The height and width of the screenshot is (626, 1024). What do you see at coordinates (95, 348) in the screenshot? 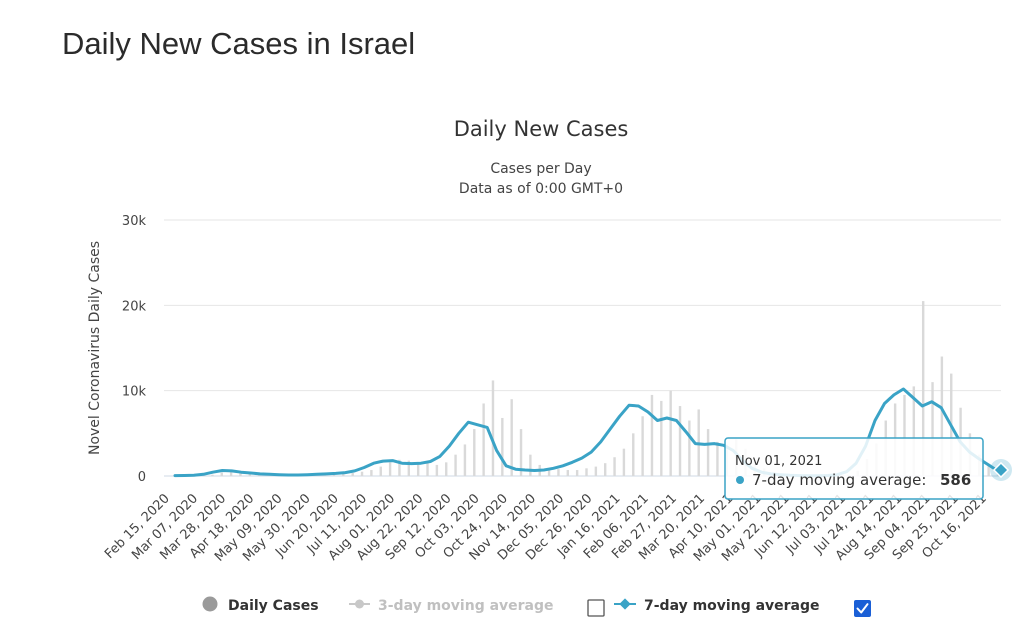
I see `y-axis-title: Novel Coronavirus Daily Cases` at bounding box center [95, 348].